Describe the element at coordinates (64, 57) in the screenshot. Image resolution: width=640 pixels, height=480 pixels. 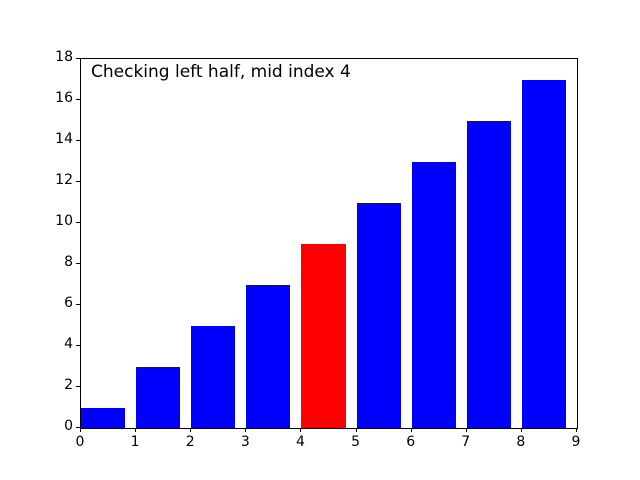
I see `y-tick-label: 18` at that location.